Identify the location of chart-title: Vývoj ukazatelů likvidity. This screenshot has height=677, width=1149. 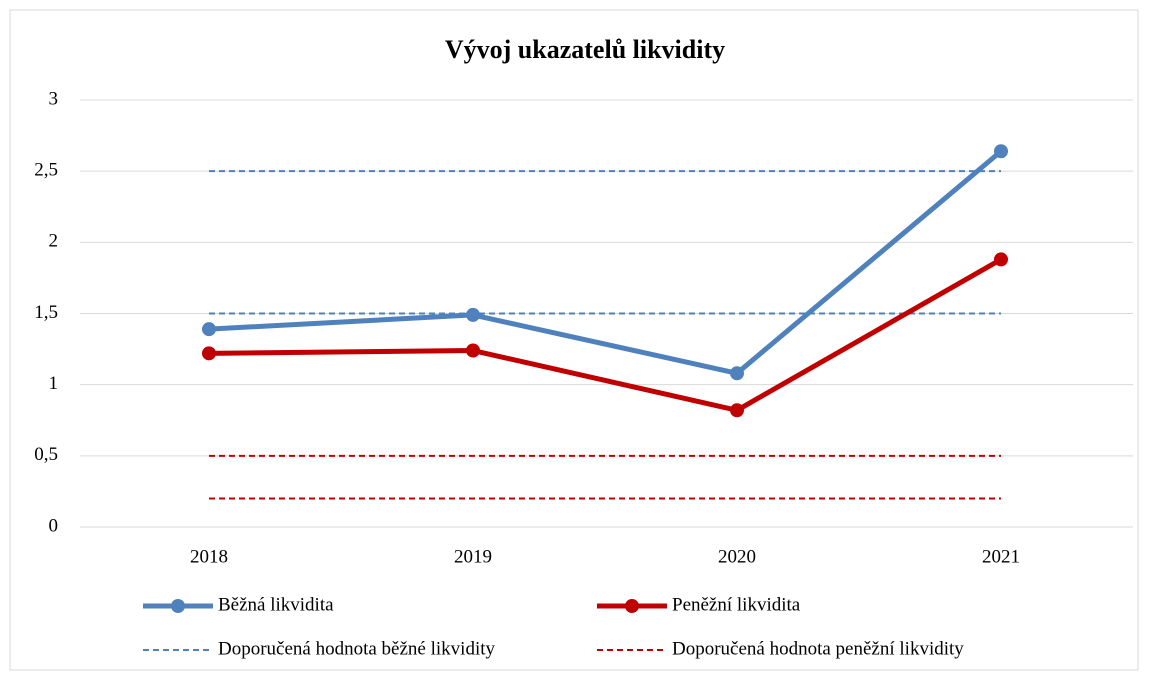
(585, 49).